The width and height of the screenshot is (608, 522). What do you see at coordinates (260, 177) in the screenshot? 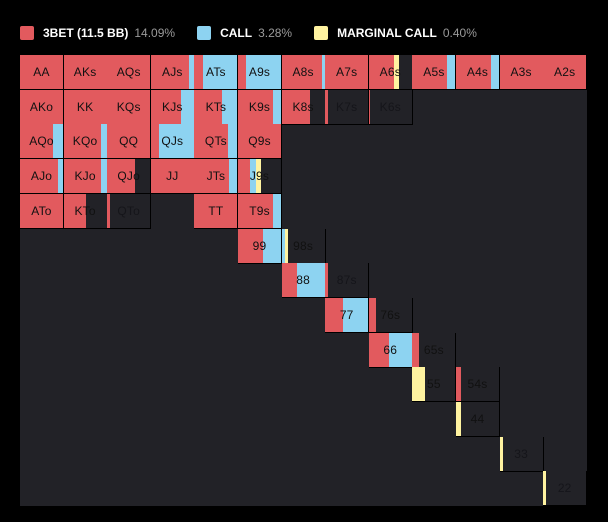
I see `hand-cell-j9s: J9s` at bounding box center [260, 177].